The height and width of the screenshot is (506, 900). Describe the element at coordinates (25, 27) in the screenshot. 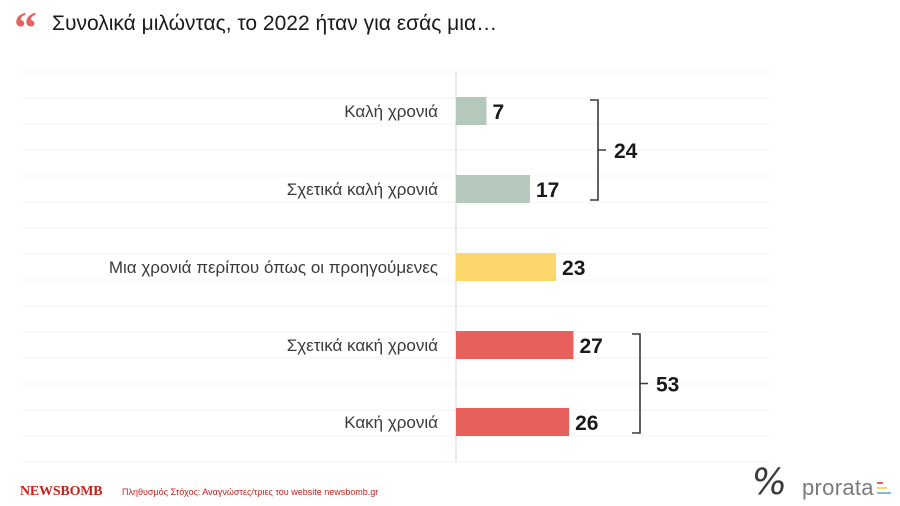

I see `quote-icon: “` at that location.